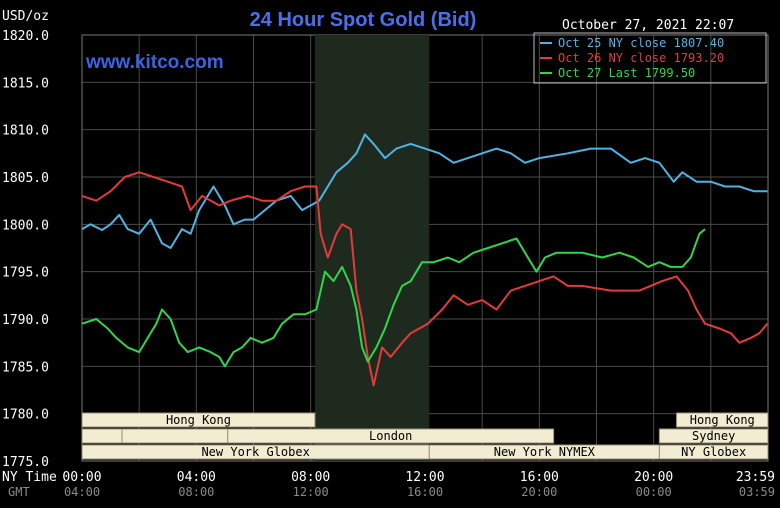  Describe the element at coordinates (757, 492) in the screenshot. I see `x-tick-gmt: 03:59` at that location.